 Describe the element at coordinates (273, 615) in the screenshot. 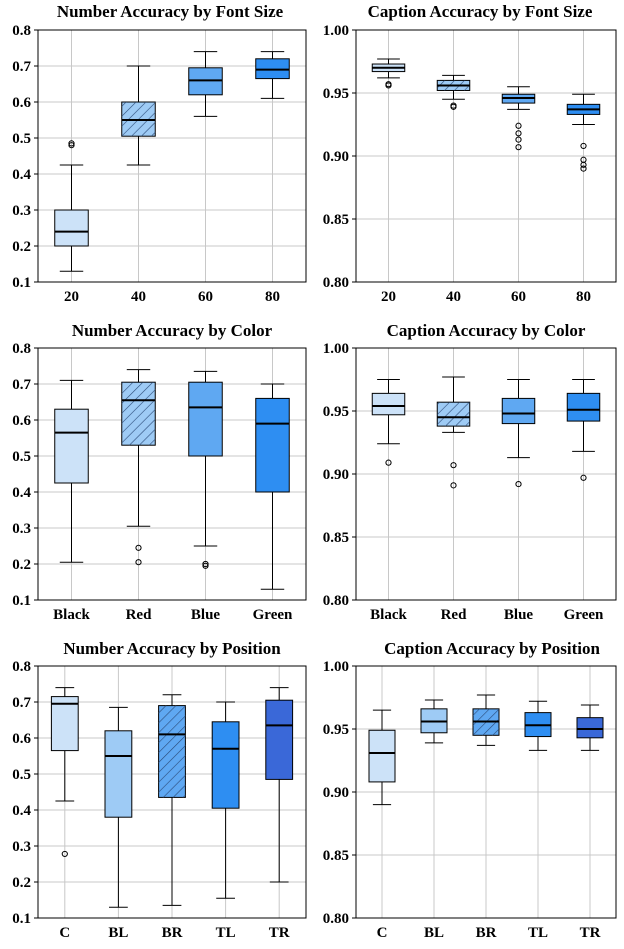

I see `x-tick-label: Green` at that location.